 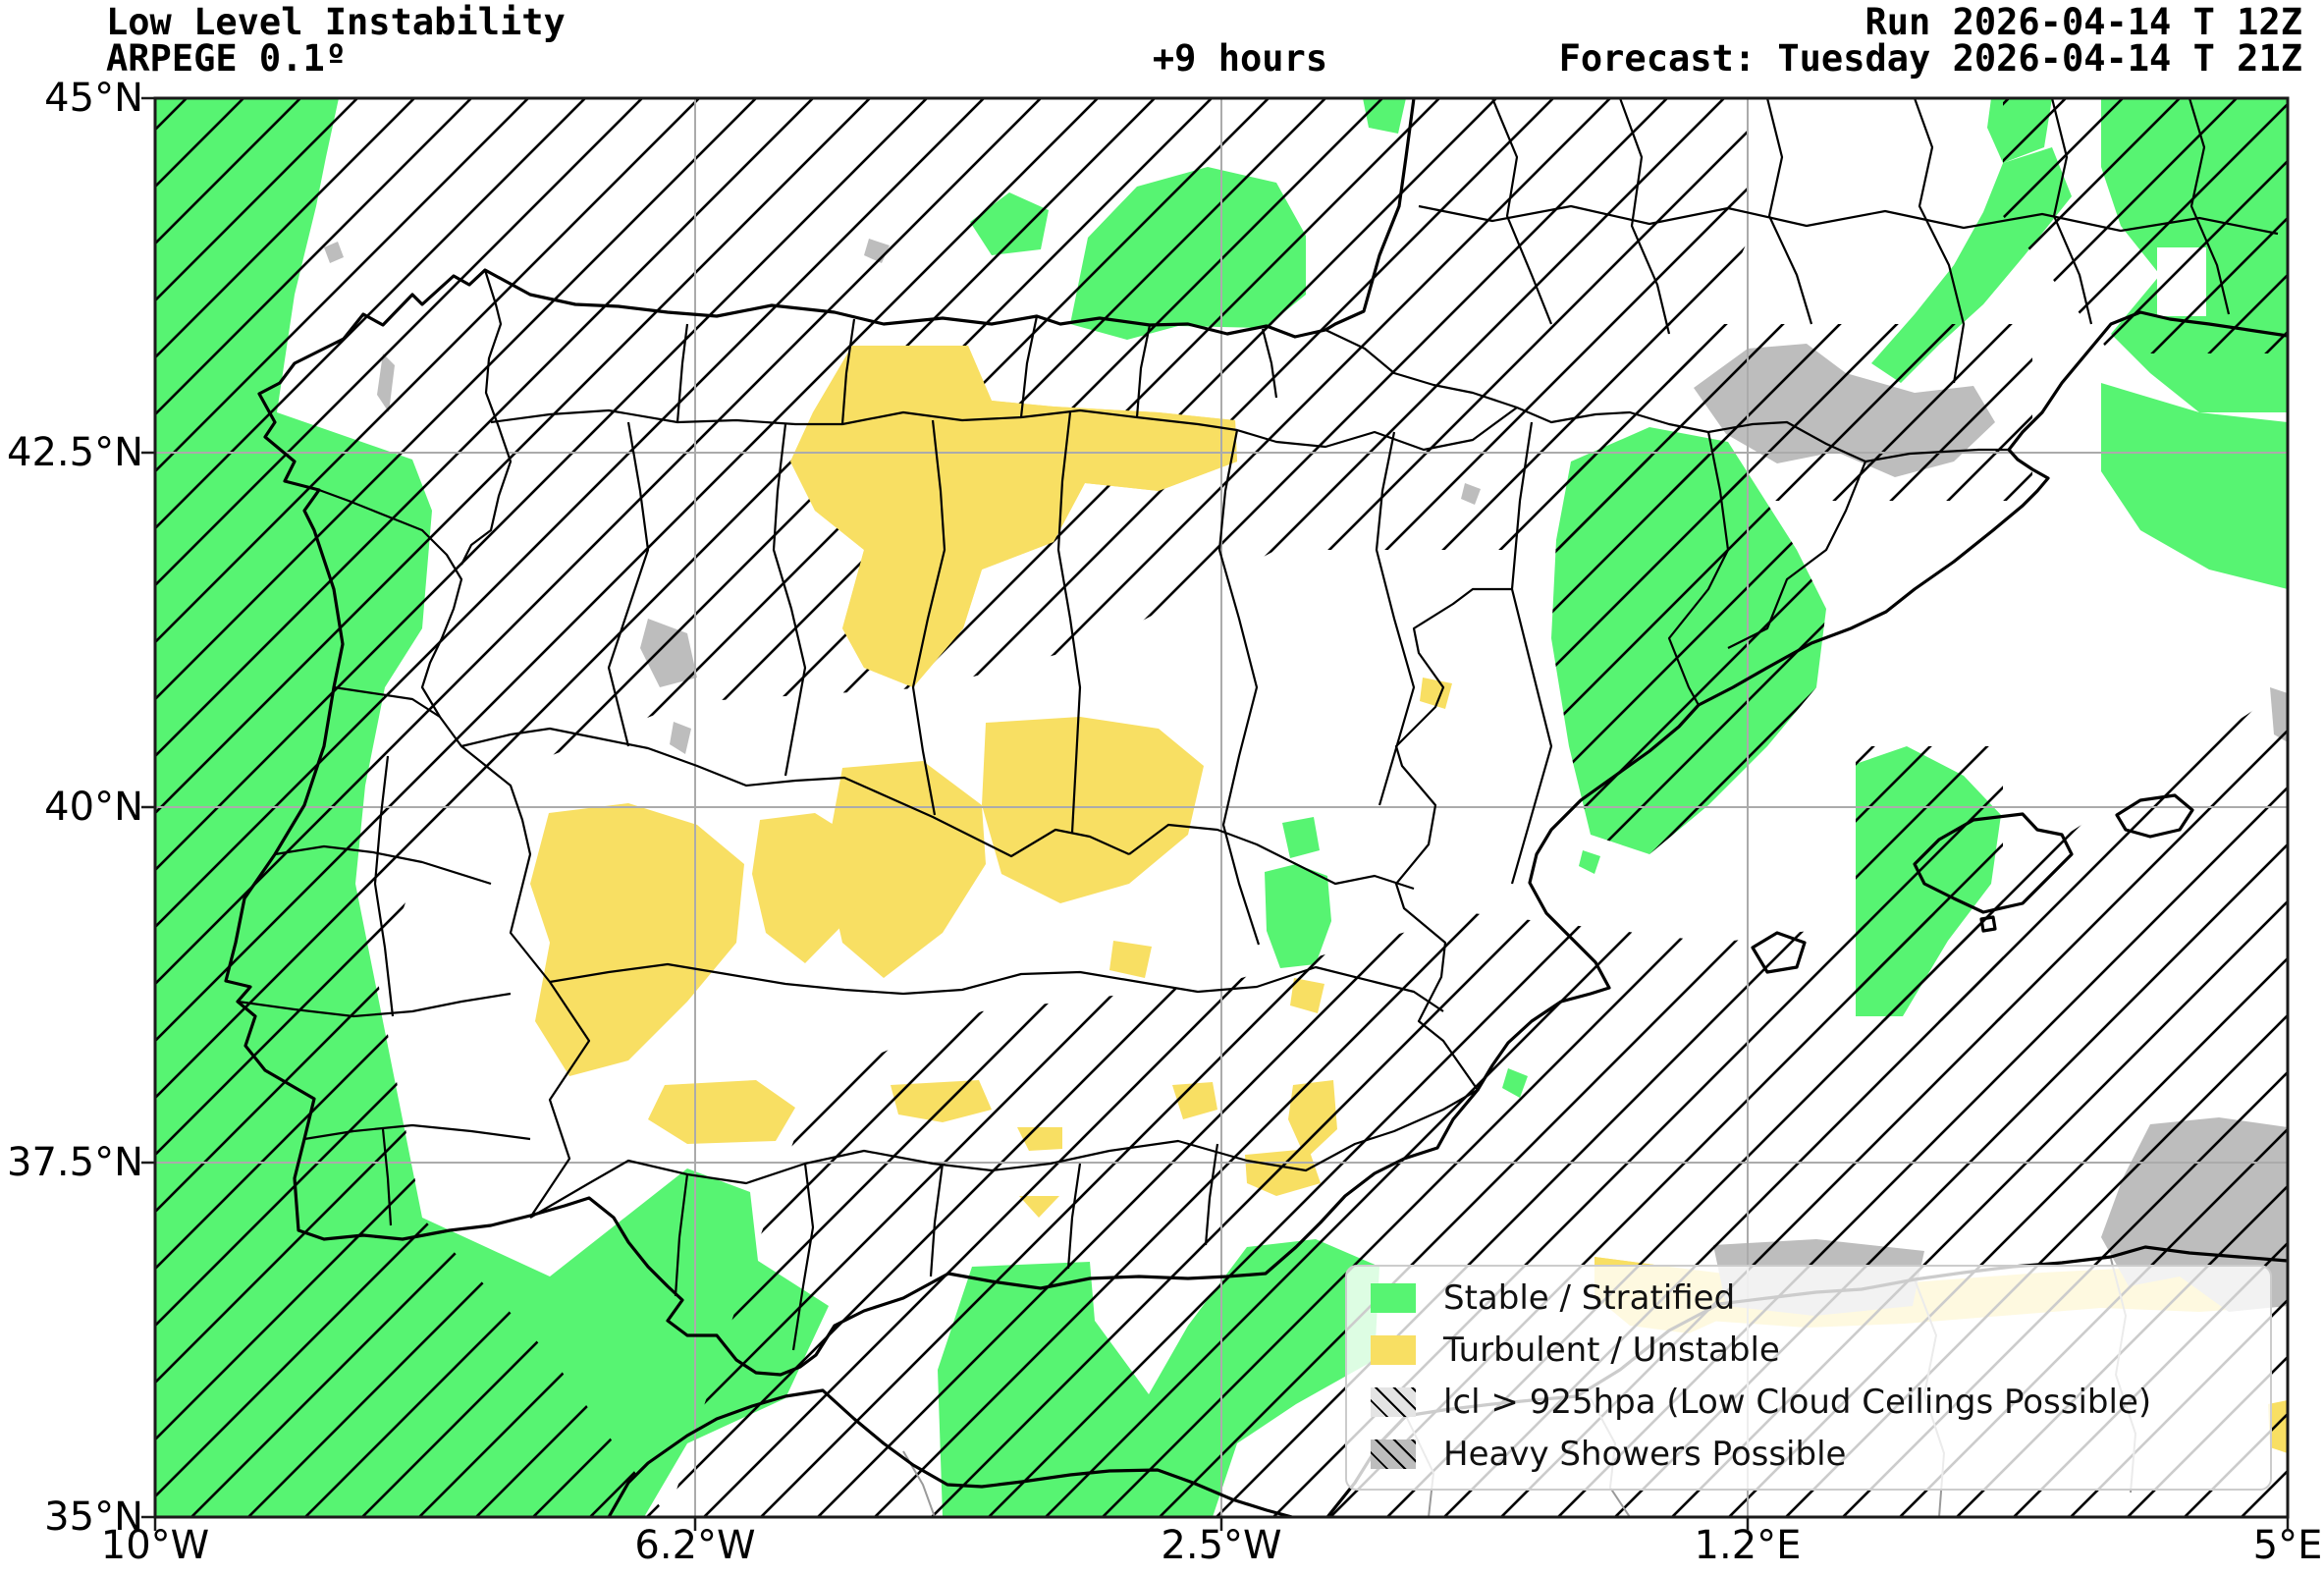 What do you see at coordinates (336, 22) in the screenshot?
I see `page-title: Low Level Instability` at bounding box center [336, 22].